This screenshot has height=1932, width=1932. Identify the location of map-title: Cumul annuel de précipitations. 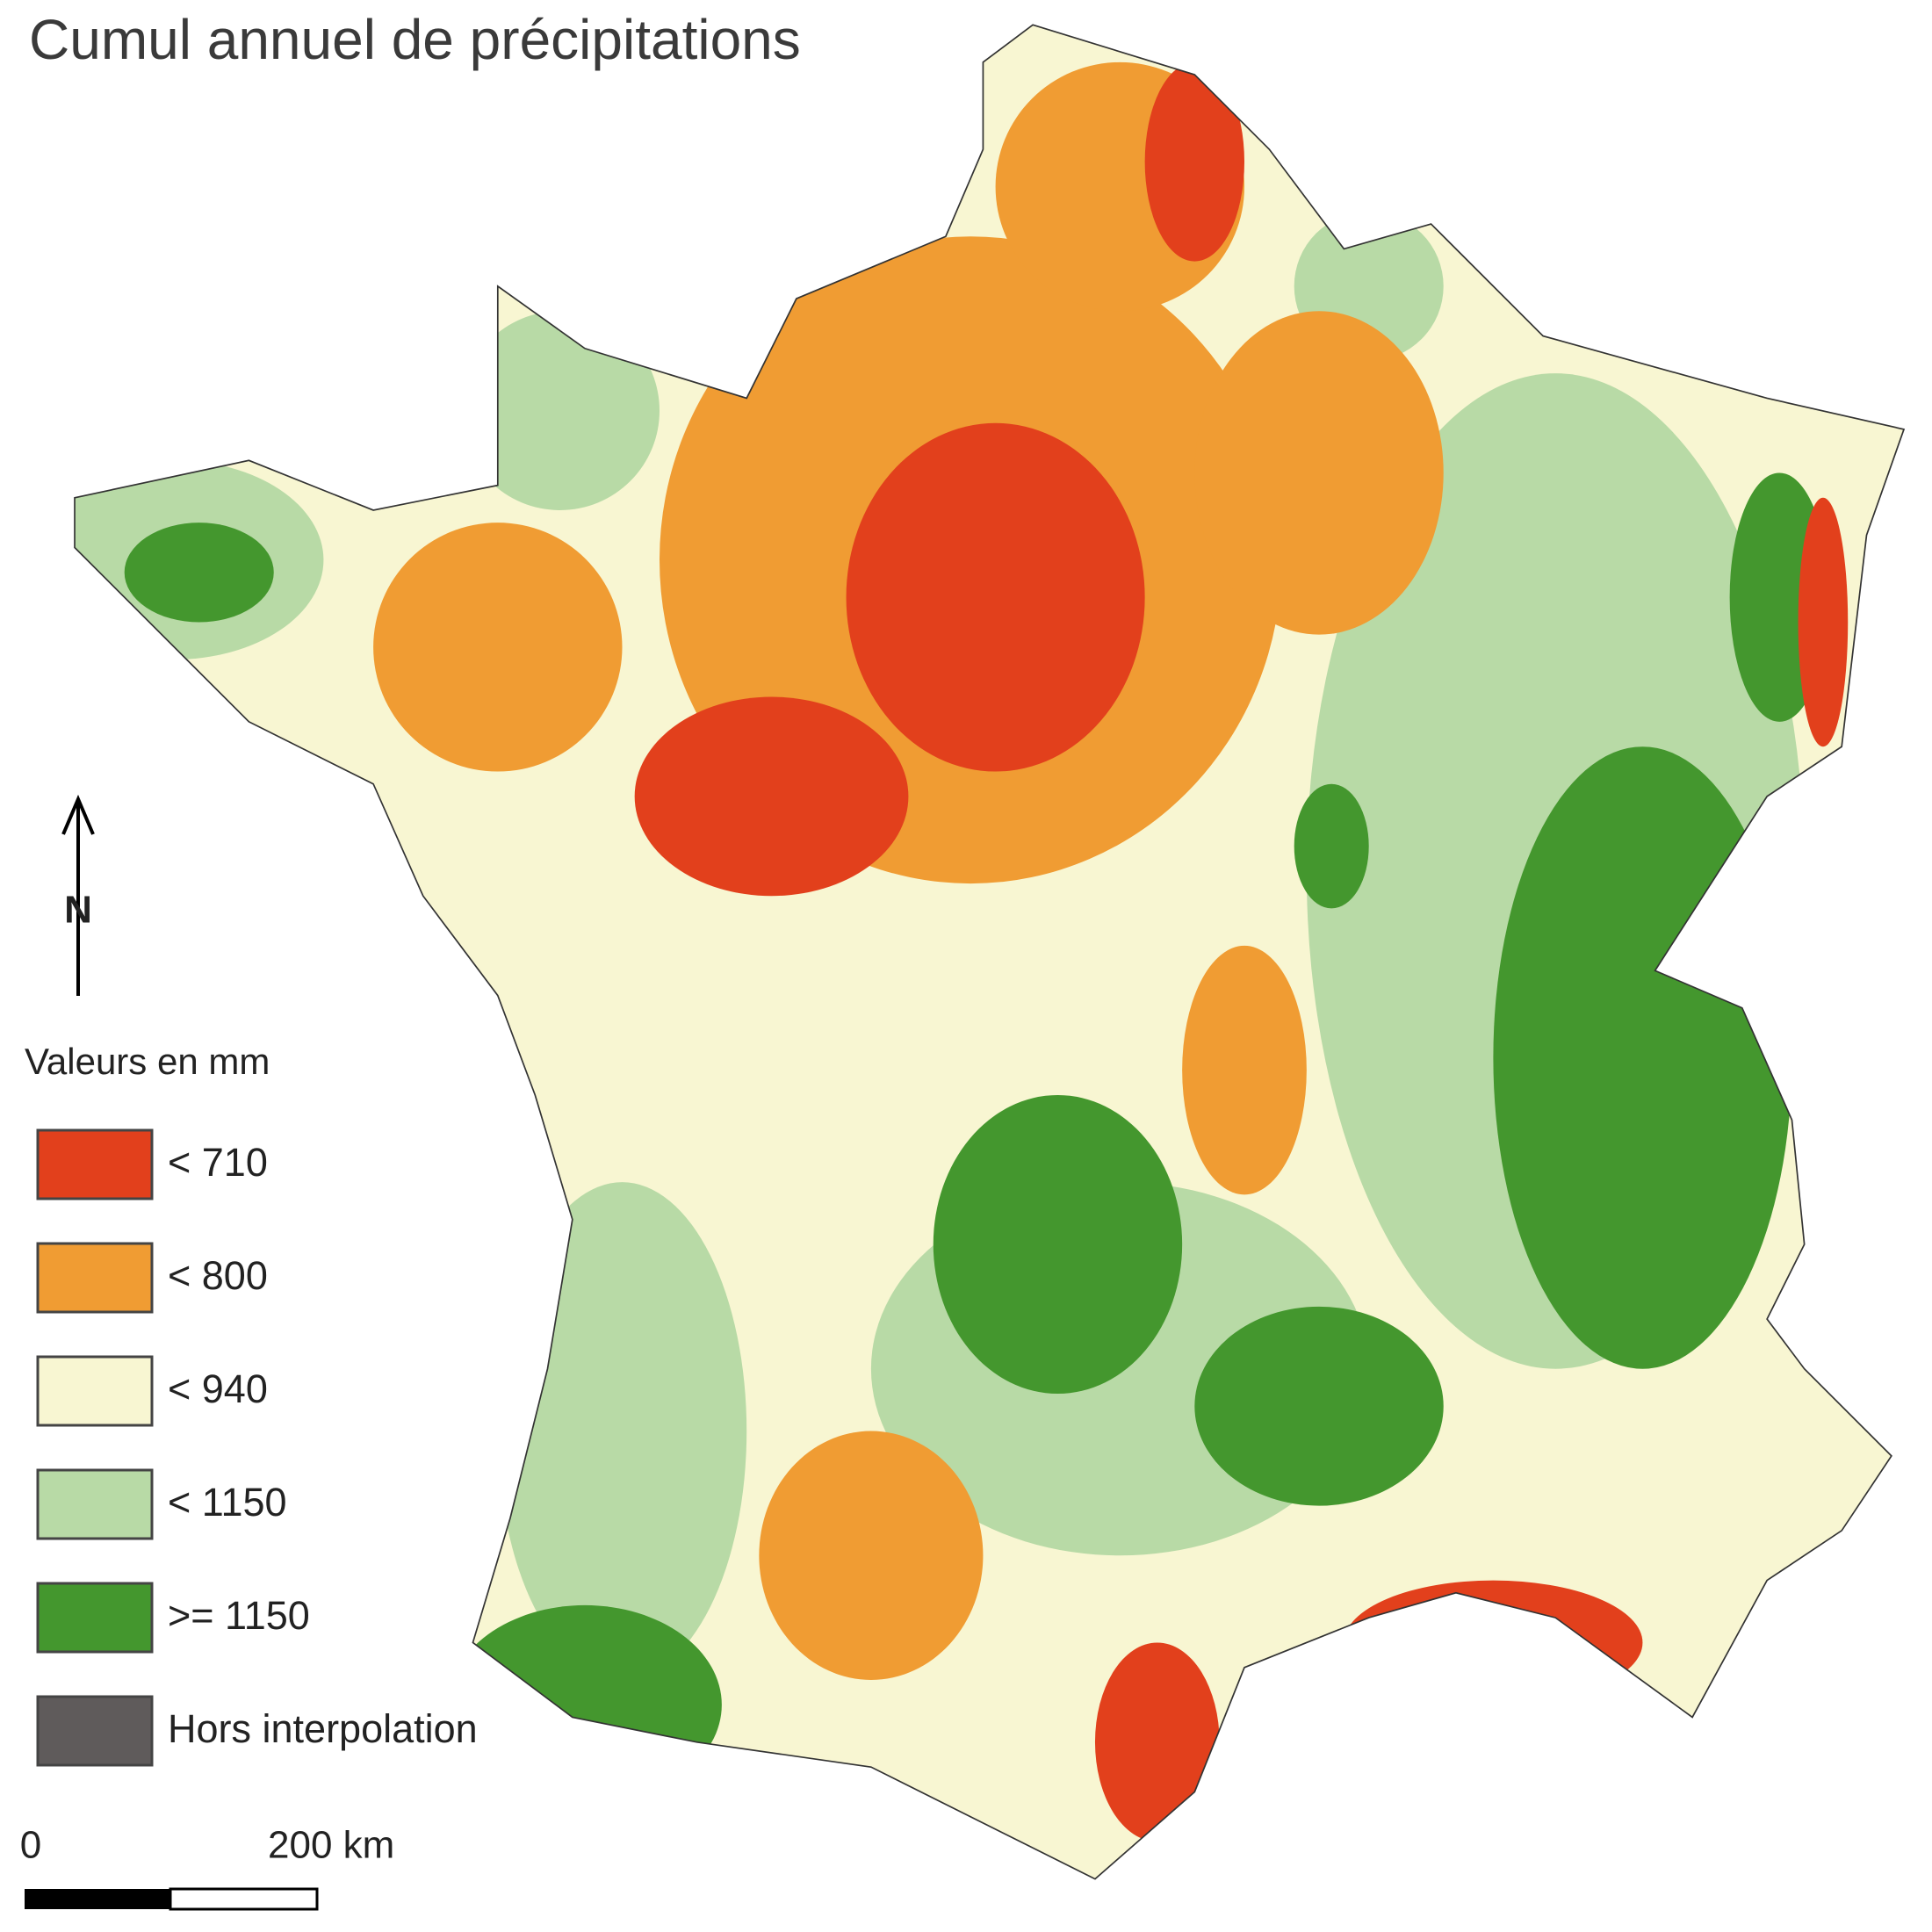
(415, 40).